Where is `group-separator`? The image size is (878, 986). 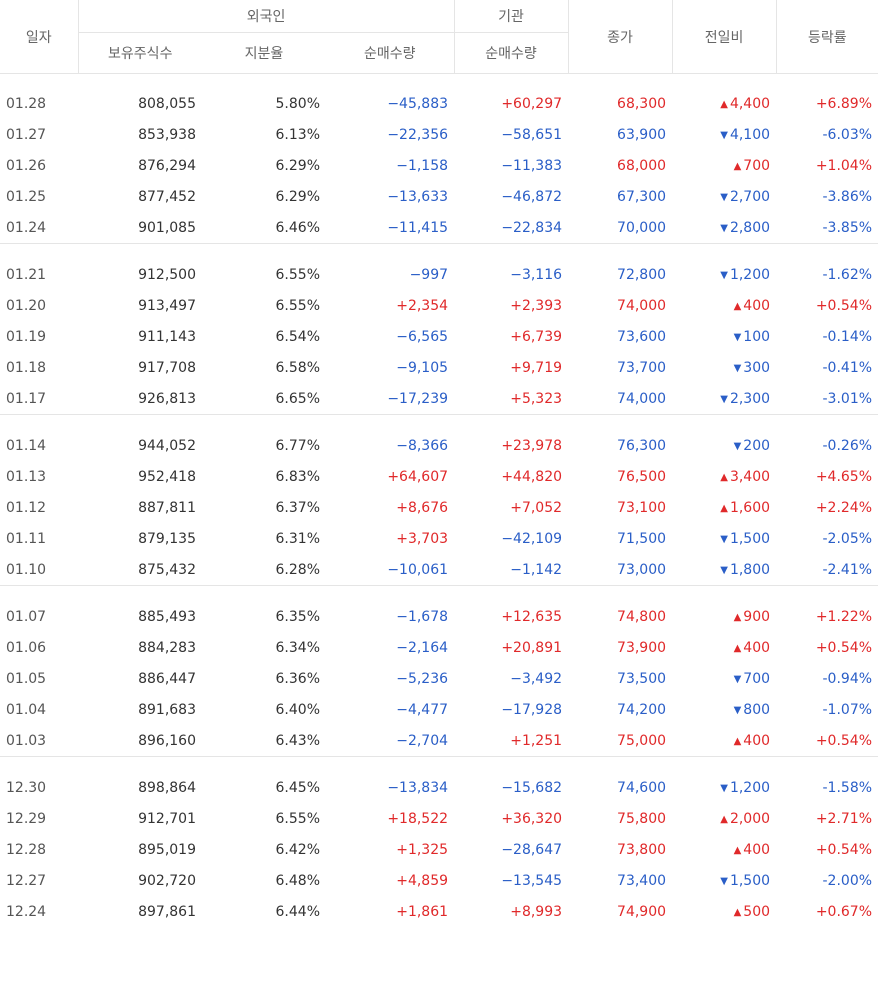 group-separator is located at coordinates (439, 593).